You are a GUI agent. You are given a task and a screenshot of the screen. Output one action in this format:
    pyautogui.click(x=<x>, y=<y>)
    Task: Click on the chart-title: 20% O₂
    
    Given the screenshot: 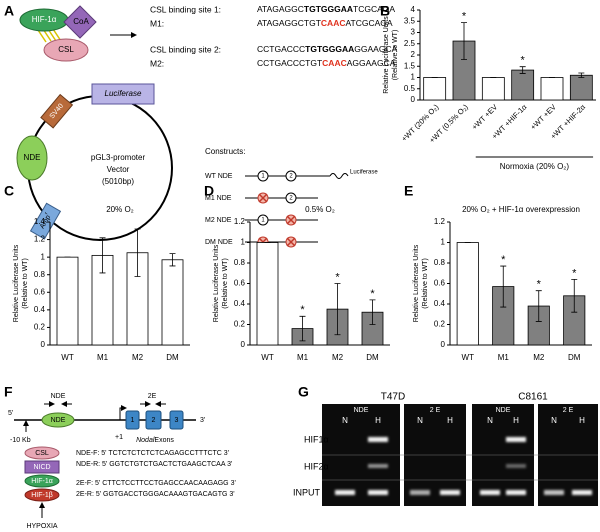 What is the action you would take?
    pyautogui.click(x=120, y=209)
    